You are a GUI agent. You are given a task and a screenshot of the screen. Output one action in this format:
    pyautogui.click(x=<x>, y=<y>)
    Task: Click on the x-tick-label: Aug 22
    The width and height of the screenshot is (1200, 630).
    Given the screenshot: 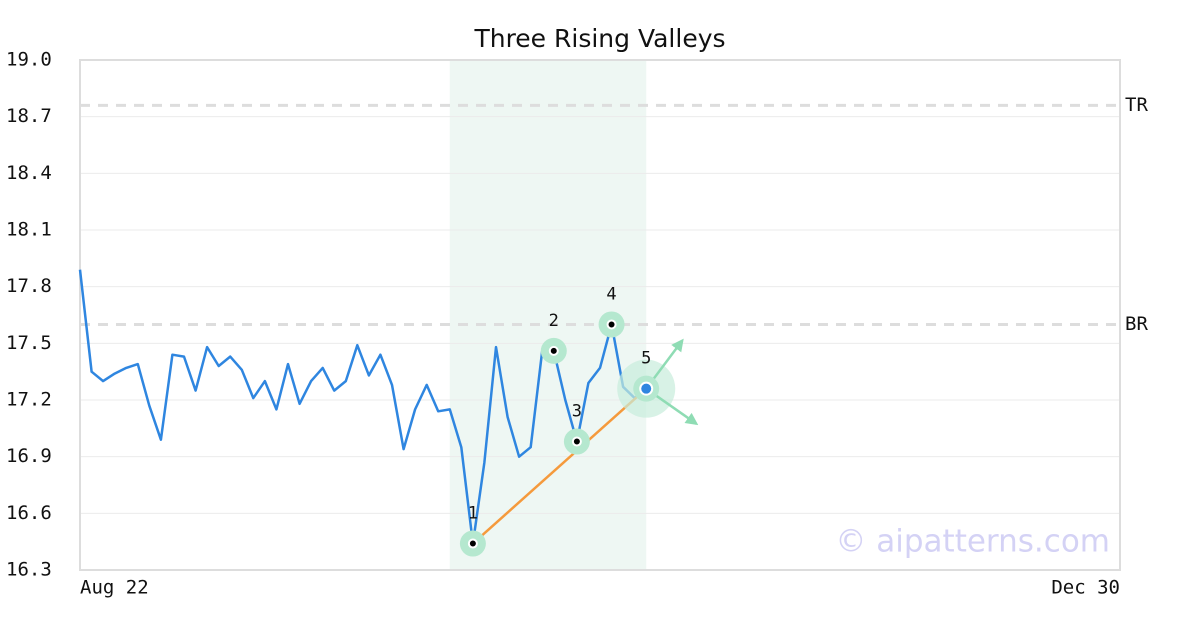 What is the action you would take?
    pyautogui.click(x=114, y=588)
    